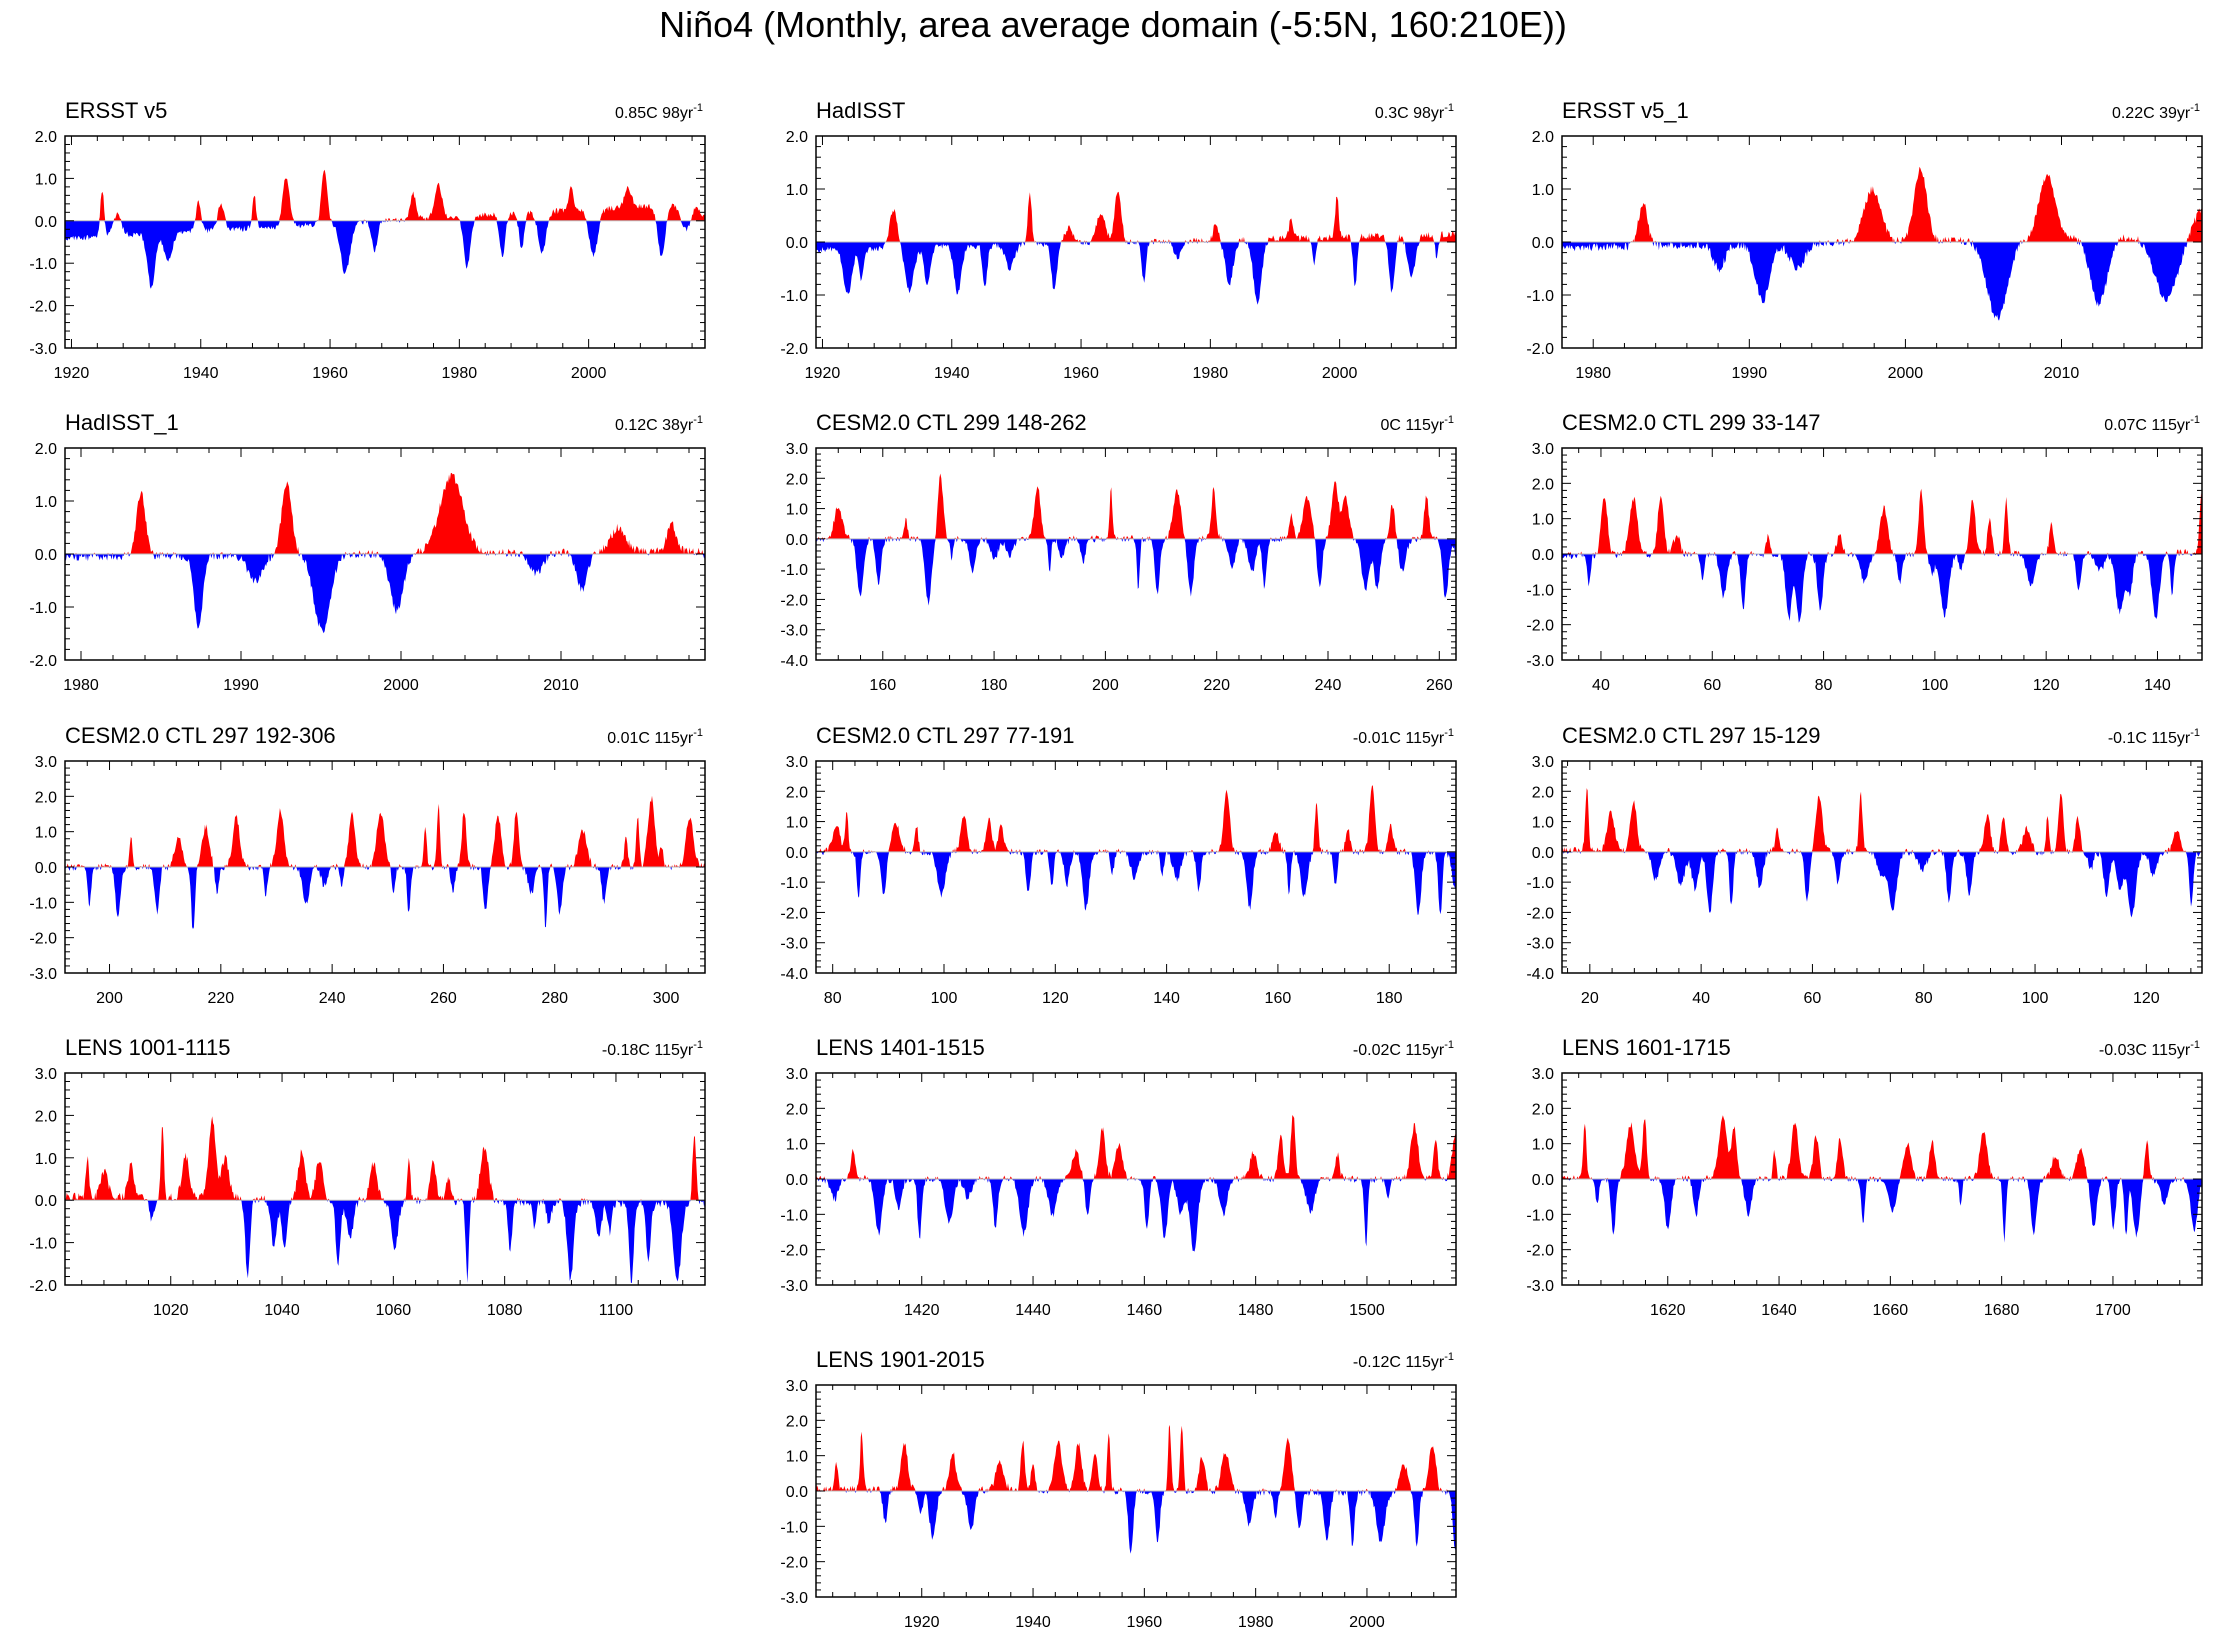 The width and height of the screenshot is (2226, 1647). I want to click on panel-title: ERSST v5, so click(116, 110).